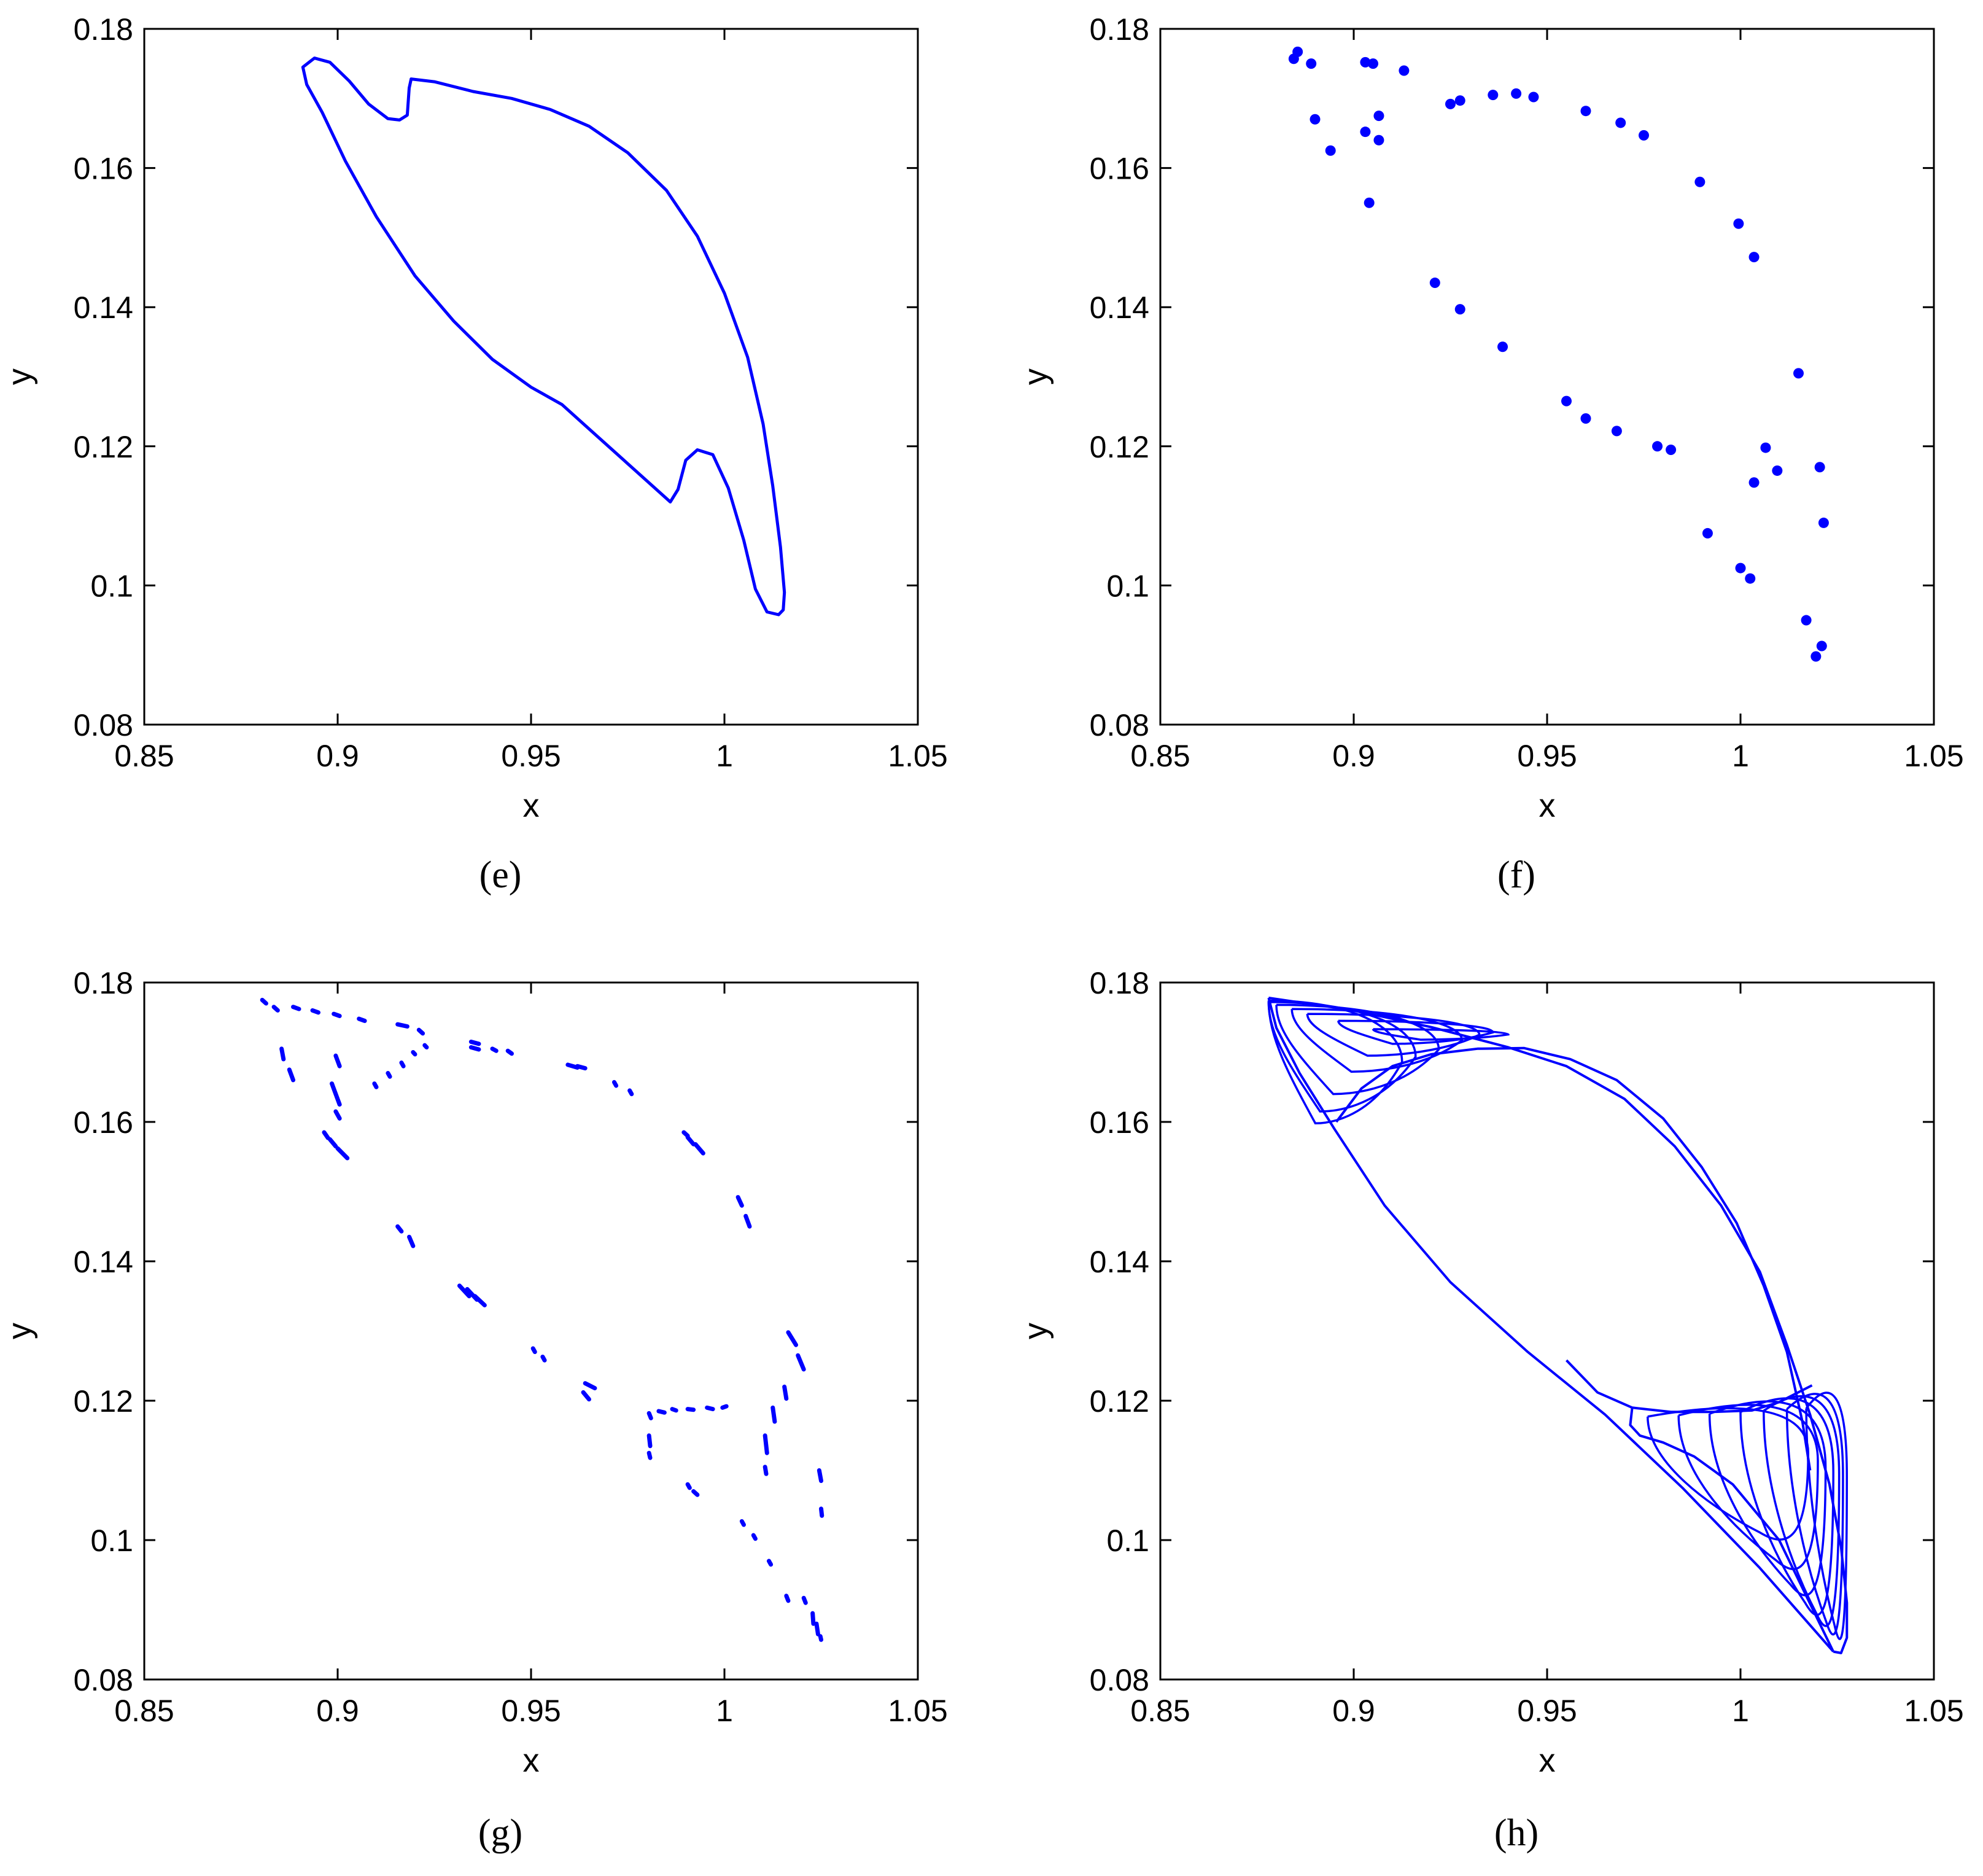 The image size is (1983, 1876). Describe the element at coordinates (500, 875) in the screenshot. I see `panel-caption: (e)` at that location.